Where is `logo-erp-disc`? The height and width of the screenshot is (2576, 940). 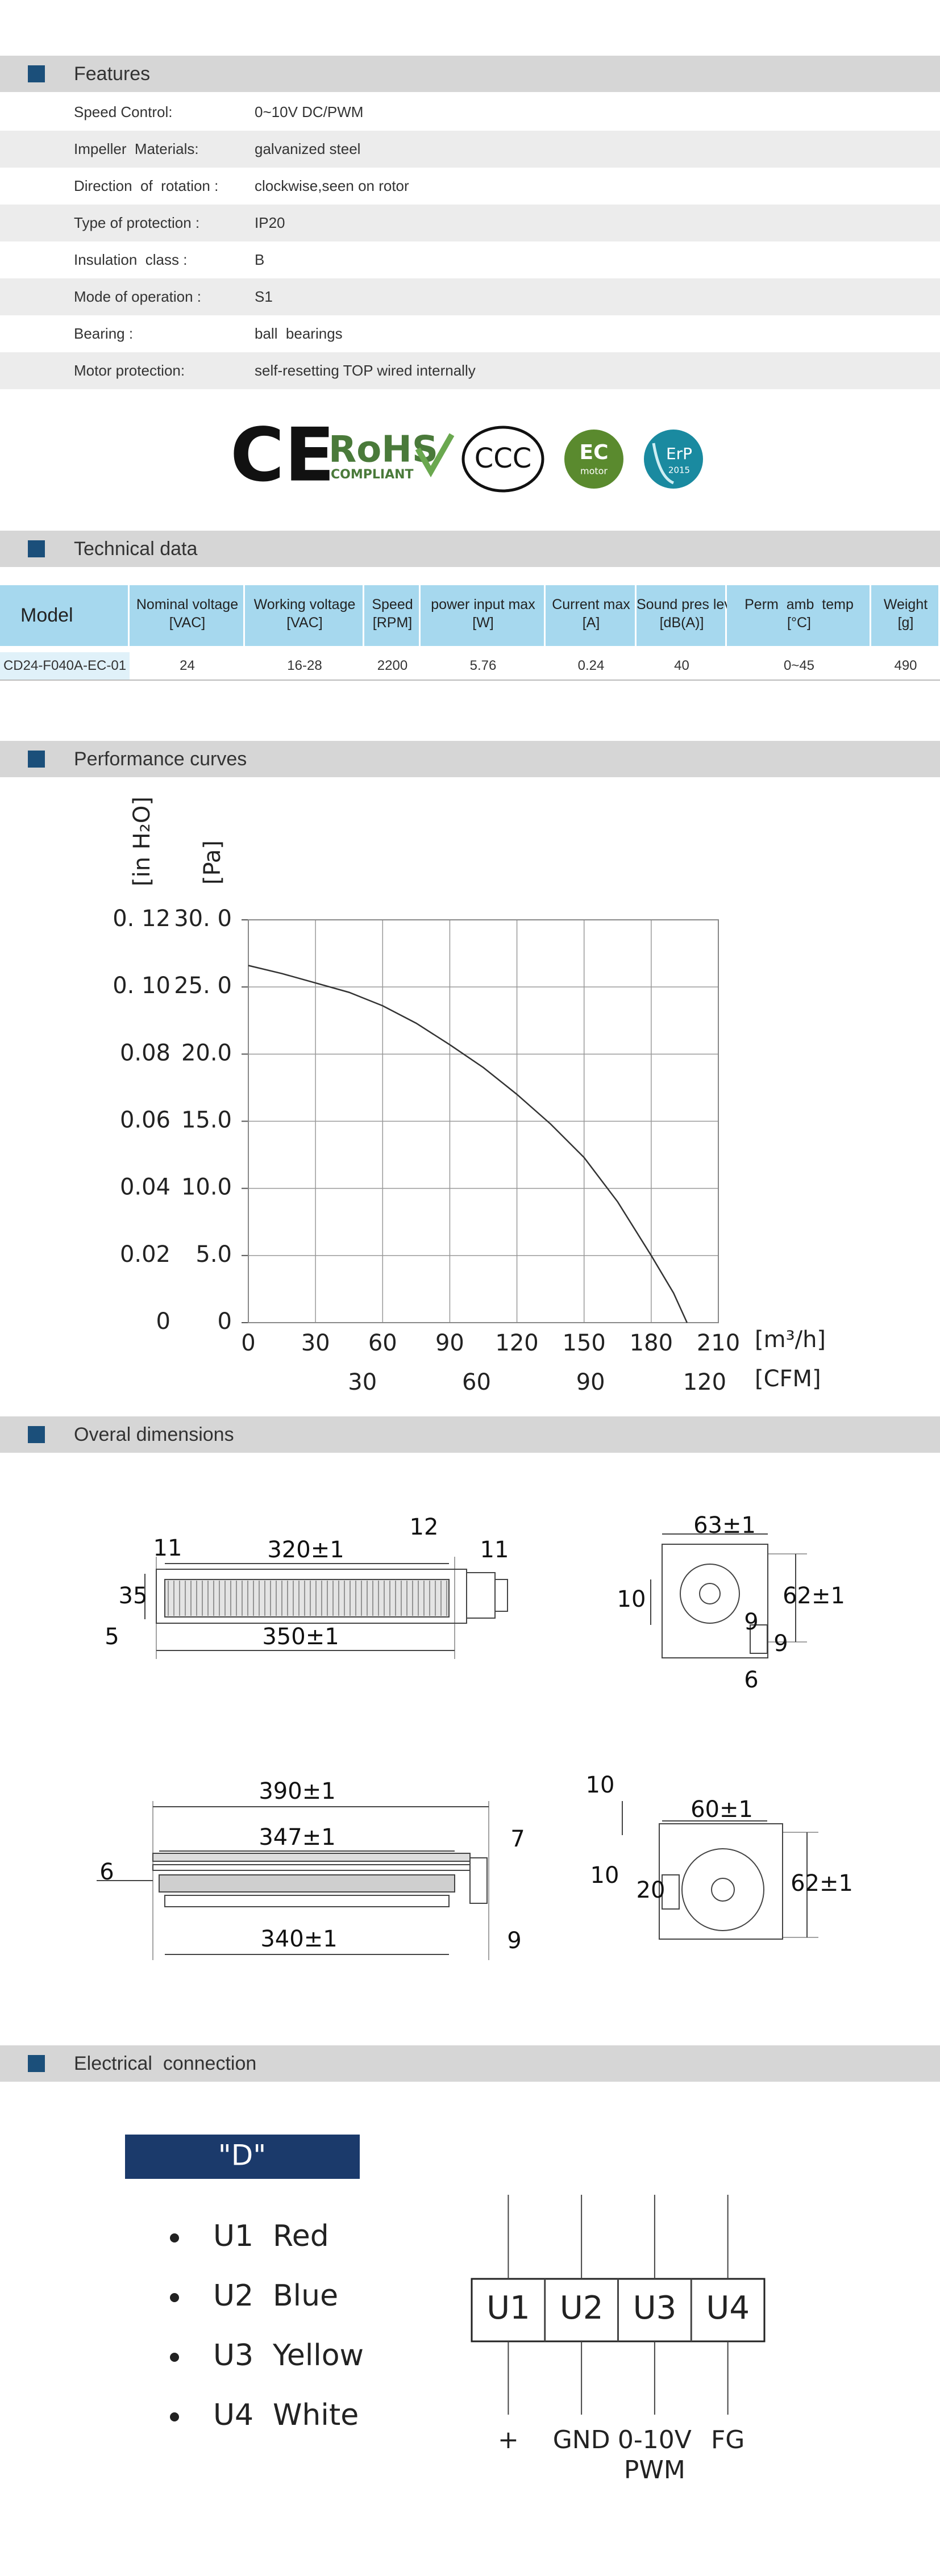 logo-erp-disc is located at coordinates (674, 459).